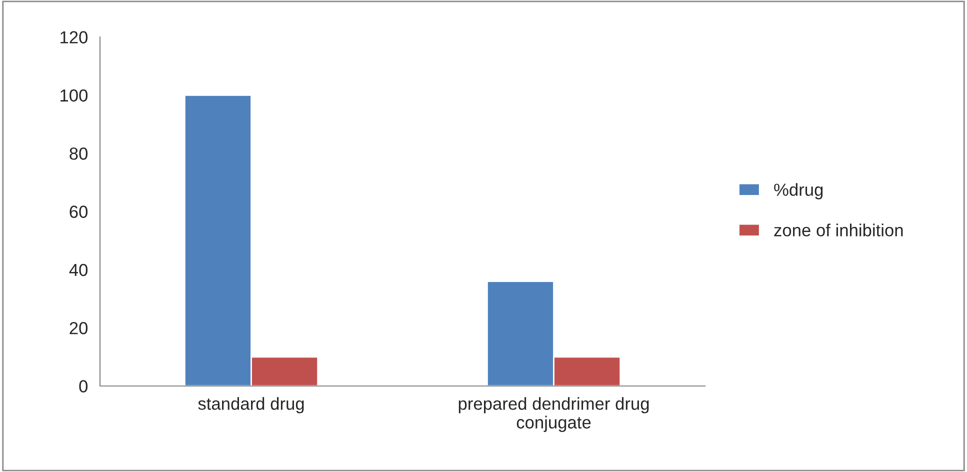 The width and height of the screenshot is (967, 472). What do you see at coordinates (251, 405) in the screenshot?
I see `x-tick-label: standard drug` at bounding box center [251, 405].